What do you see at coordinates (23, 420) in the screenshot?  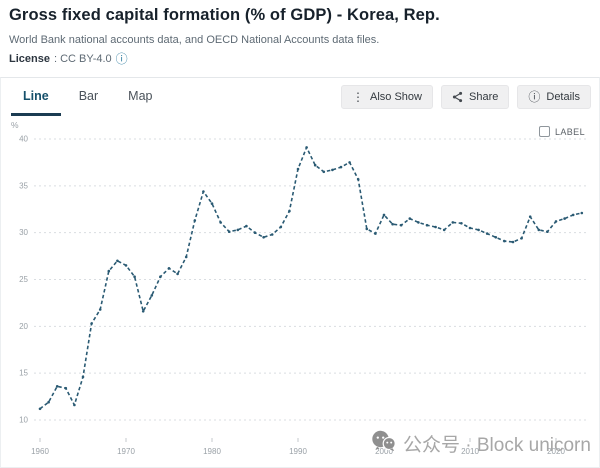 I see `svg-text: 10` at bounding box center [23, 420].